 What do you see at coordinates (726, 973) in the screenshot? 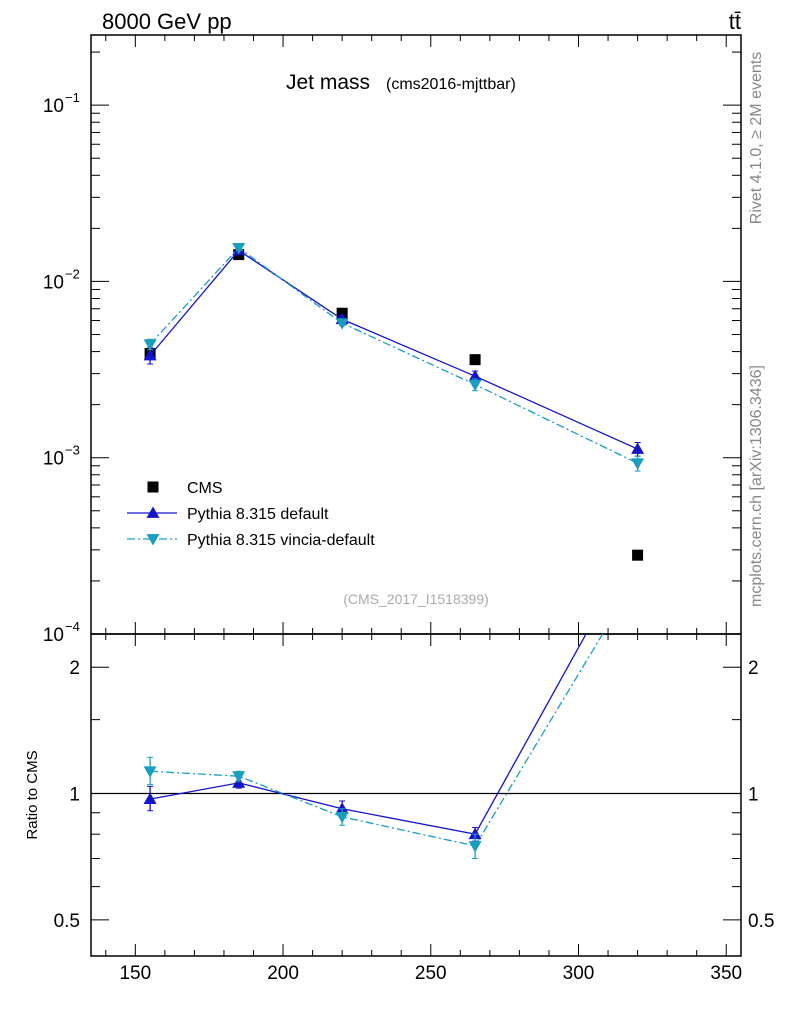
I see `x-tick-label: 350` at bounding box center [726, 973].